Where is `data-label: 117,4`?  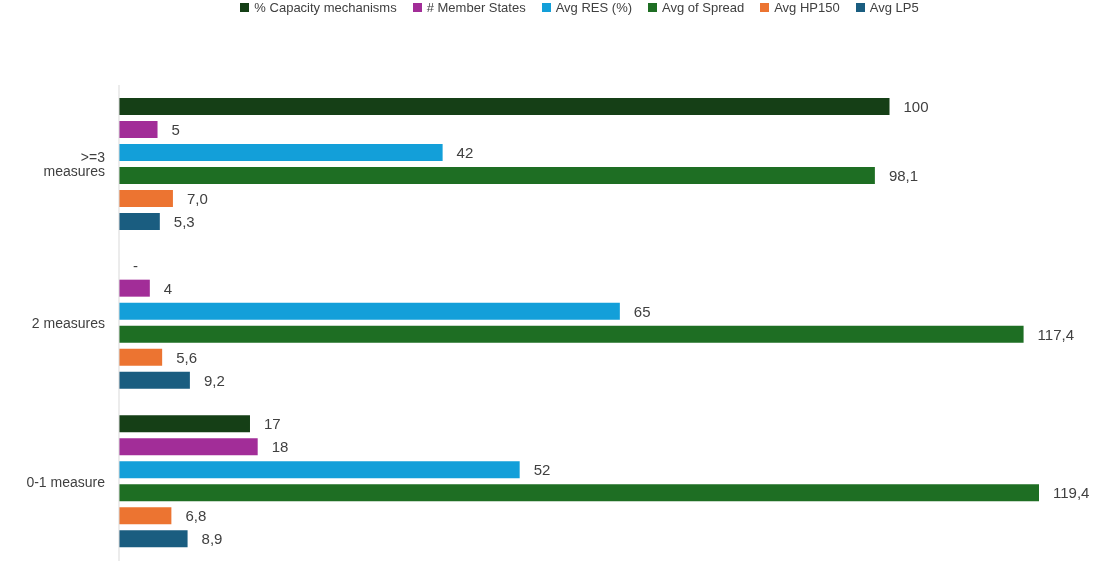 data-label: 117,4 is located at coordinates (1056, 334).